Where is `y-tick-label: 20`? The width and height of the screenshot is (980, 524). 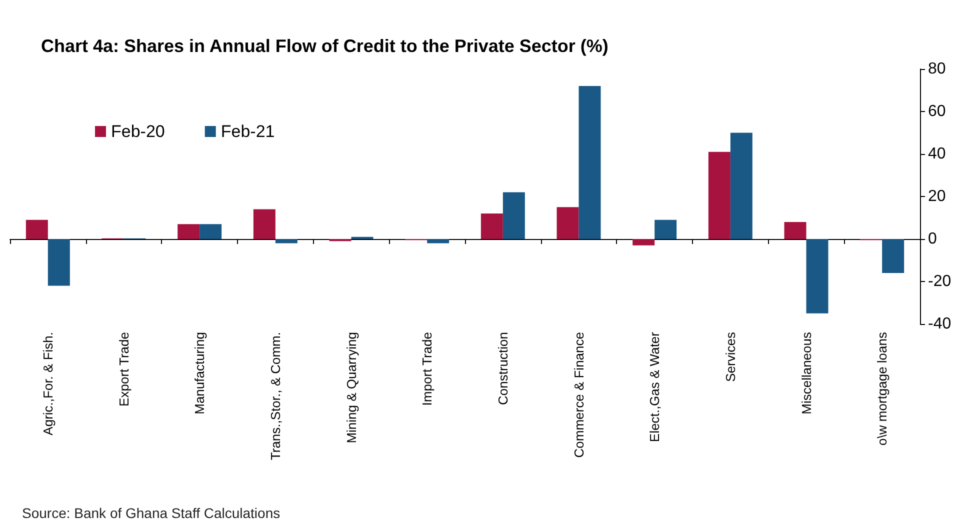 y-tick-label: 20 is located at coordinates (937, 196).